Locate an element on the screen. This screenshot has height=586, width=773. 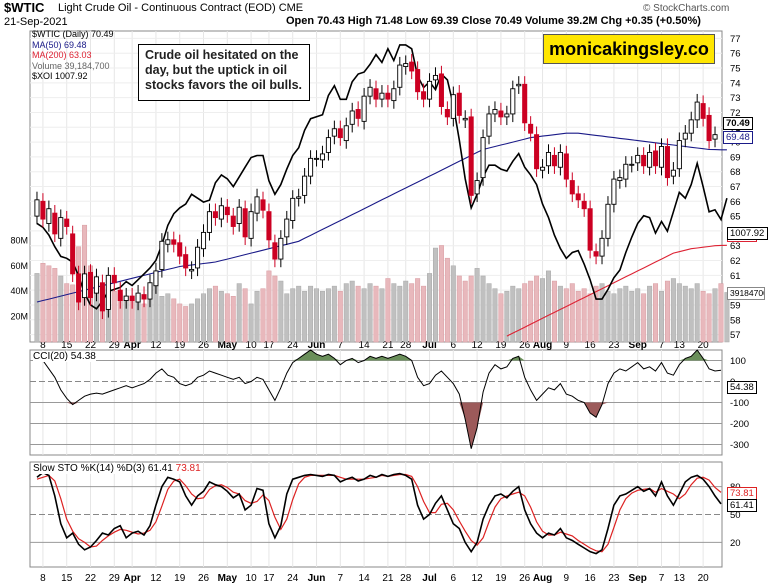
cci-overbought-fill is located at coordinates (373, 355).